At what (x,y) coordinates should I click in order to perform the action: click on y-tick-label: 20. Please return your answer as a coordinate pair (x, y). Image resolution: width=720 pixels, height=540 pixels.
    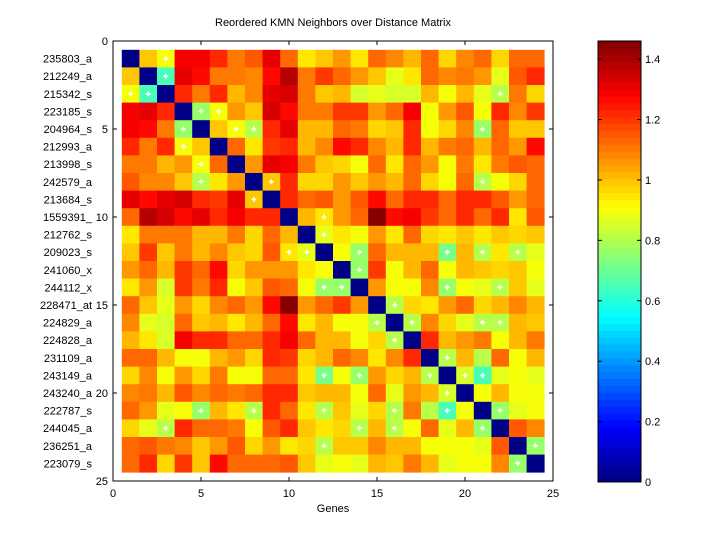
    Looking at the image, I should click on (102, 394).